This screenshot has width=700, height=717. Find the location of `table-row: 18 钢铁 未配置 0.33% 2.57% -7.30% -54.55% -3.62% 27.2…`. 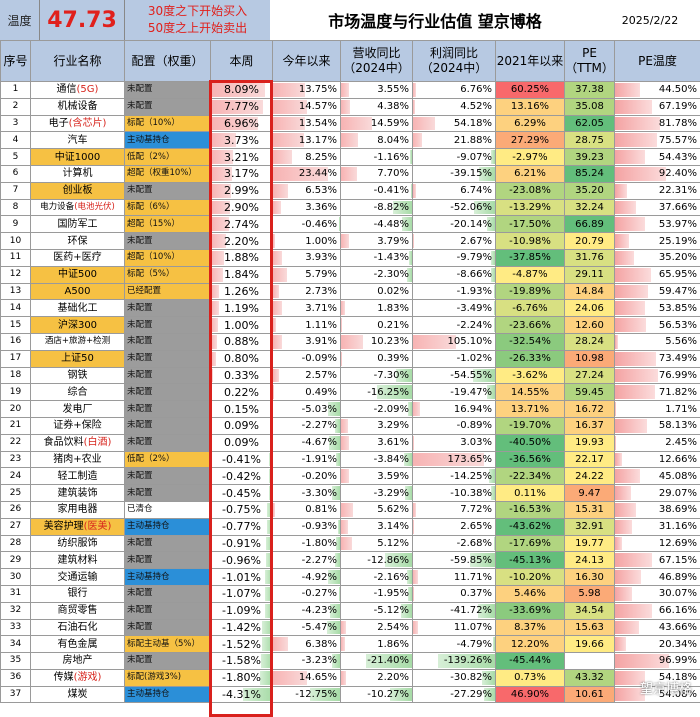

table-row: 18 钢铁 未配置 0.33% 2.57% -7.30% -54.55% -3.62% 27.2… is located at coordinates (350, 375).